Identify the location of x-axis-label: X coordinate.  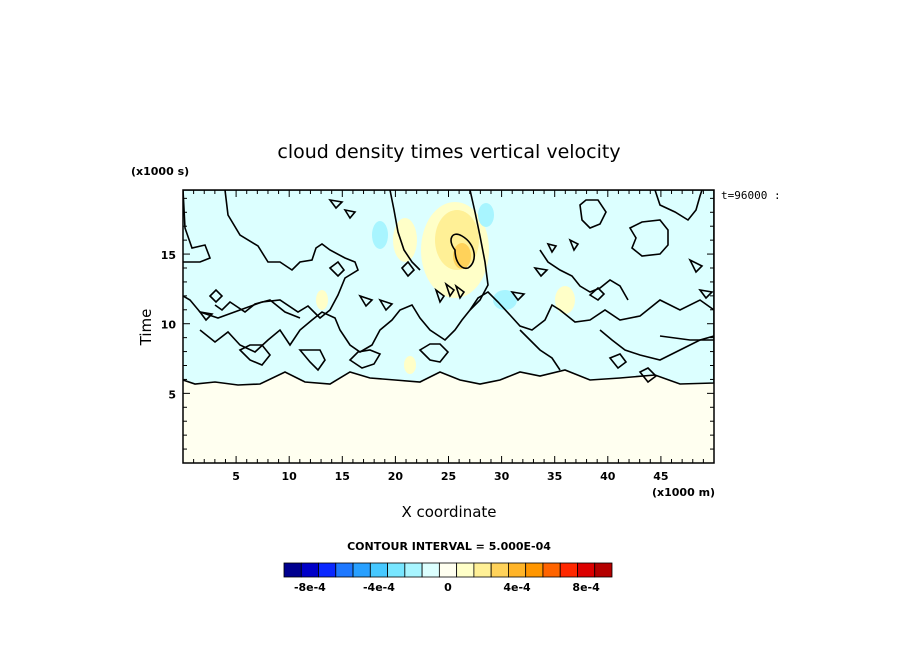
(448, 512).